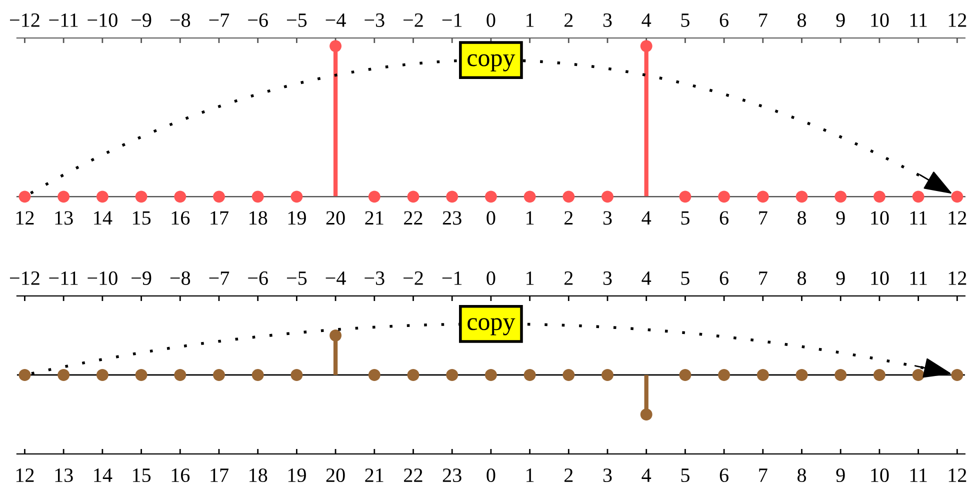  I want to click on annotation: copy, so click(492, 63).